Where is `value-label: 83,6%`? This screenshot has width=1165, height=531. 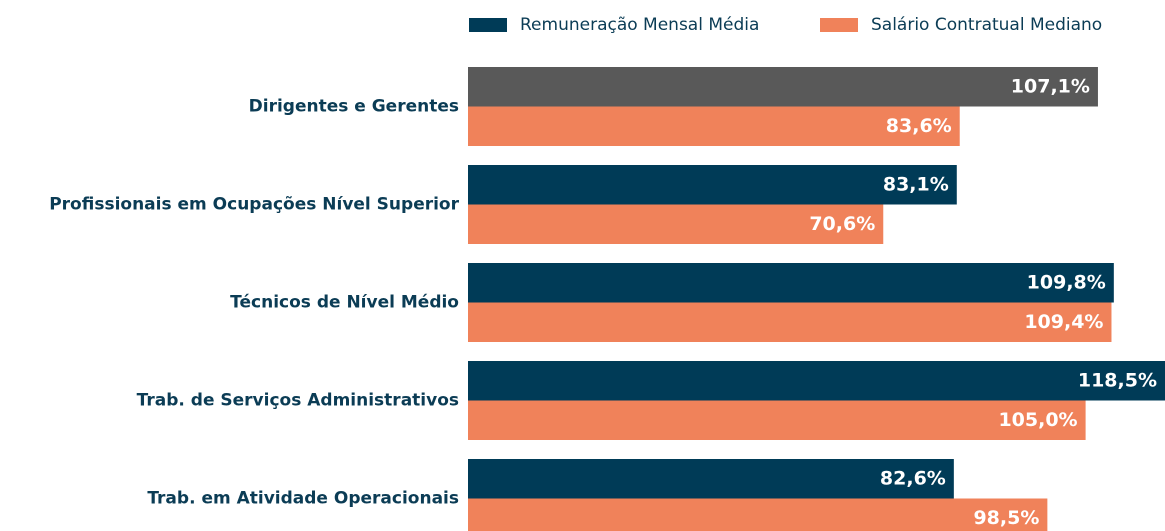 value-label: 83,6% is located at coordinates (919, 126).